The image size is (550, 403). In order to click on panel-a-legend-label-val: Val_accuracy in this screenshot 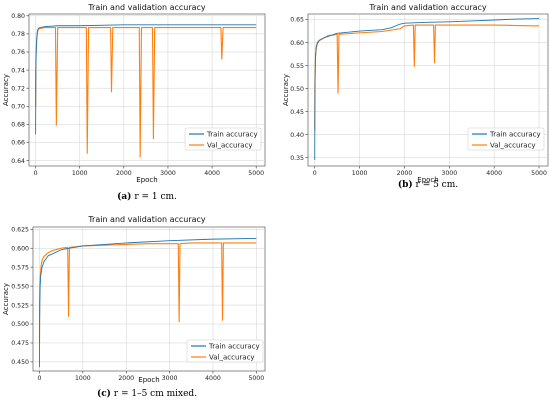, I will do `click(230, 146)`.